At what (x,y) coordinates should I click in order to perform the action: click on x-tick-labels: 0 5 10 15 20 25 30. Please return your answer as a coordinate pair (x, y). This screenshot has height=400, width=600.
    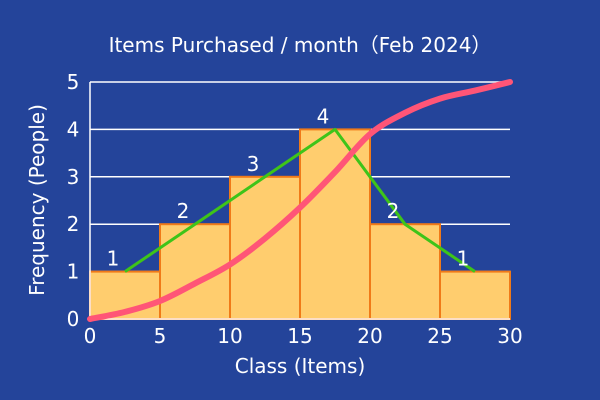
    Looking at the image, I should click on (303, 336).